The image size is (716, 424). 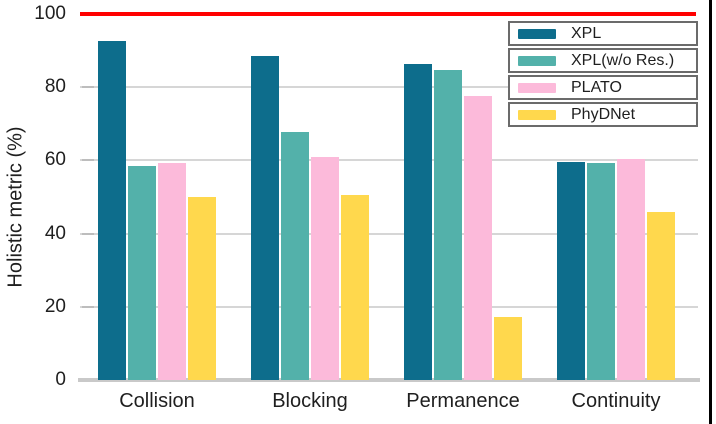 What do you see at coordinates (55, 233) in the screenshot?
I see `y-tick-label-40: 40` at bounding box center [55, 233].